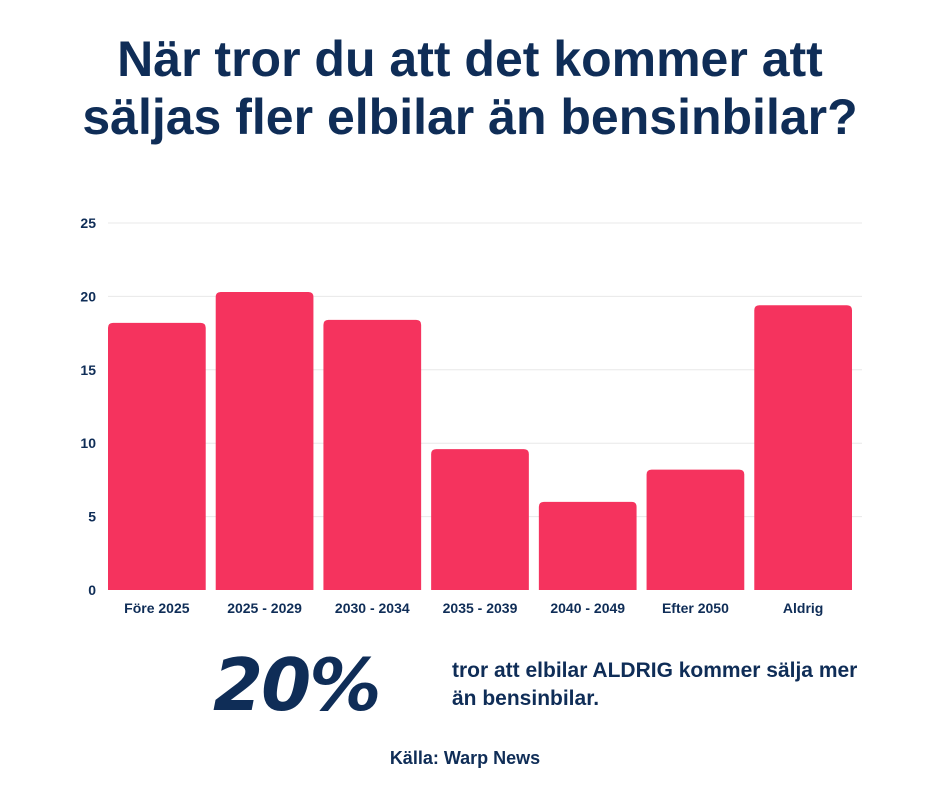 Image resolution: width=940 pixels, height=788 pixels. Describe the element at coordinates (480, 608) in the screenshot. I see `x-tick-label: 2035 - 2039` at that location.